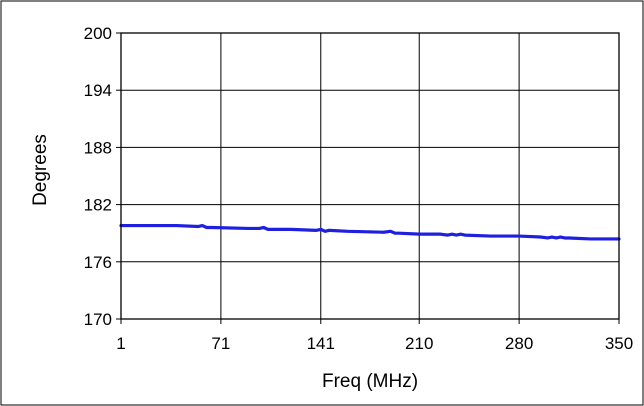 The width and height of the screenshot is (644, 406). Describe the element at coordinates (102, 176) in the screenshot. I see `y-axis-ticks: 170 176 182 188 194 200` at that location.